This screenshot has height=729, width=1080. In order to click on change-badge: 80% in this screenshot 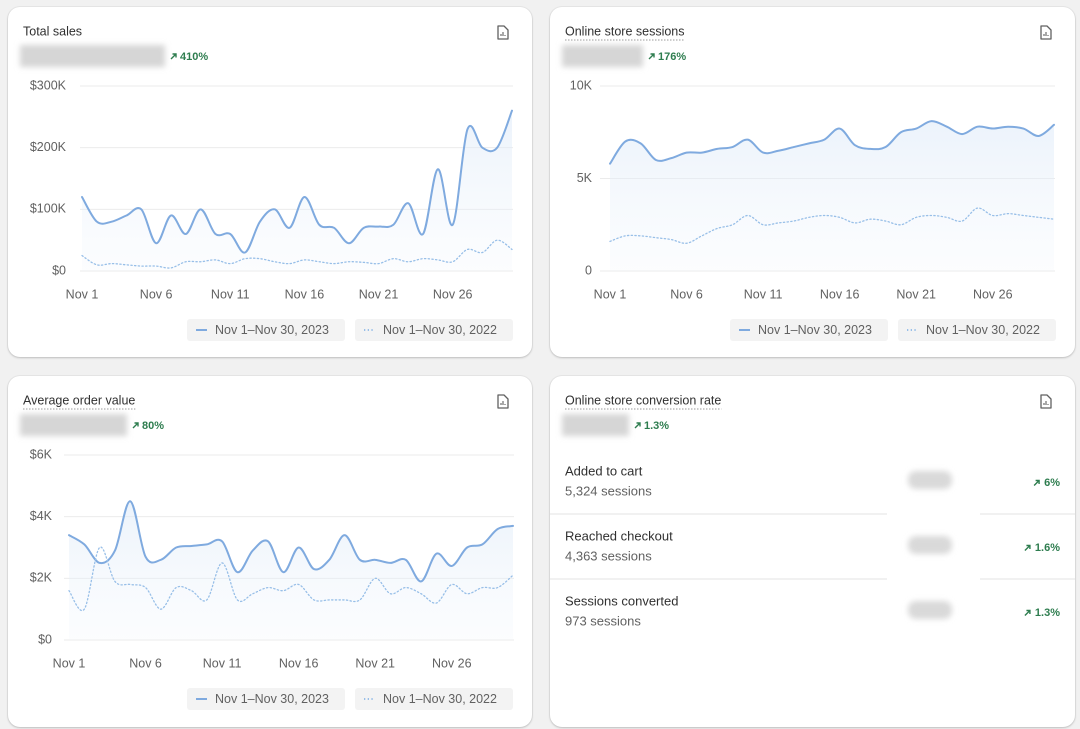, I will do `click(153, 426)`.